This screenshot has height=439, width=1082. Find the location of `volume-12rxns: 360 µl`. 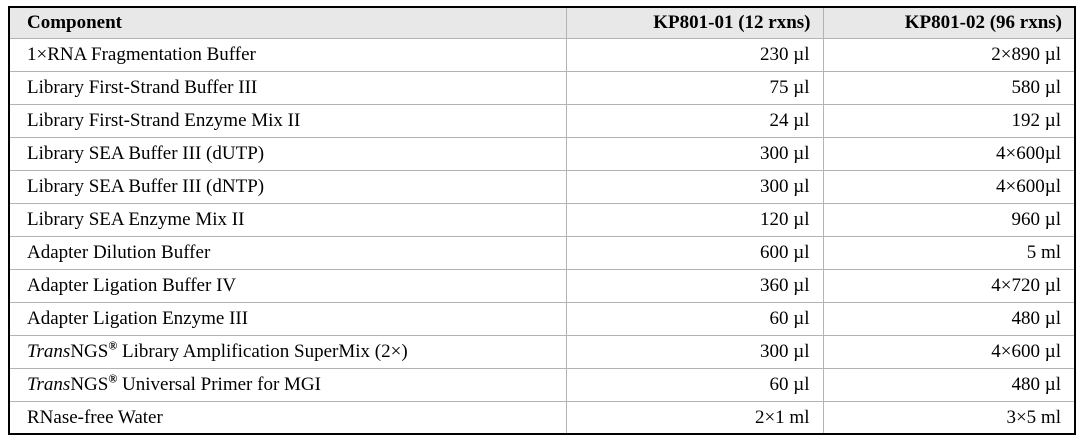

volume-12rxns: 360 µl is located at coordinates (694, 285).